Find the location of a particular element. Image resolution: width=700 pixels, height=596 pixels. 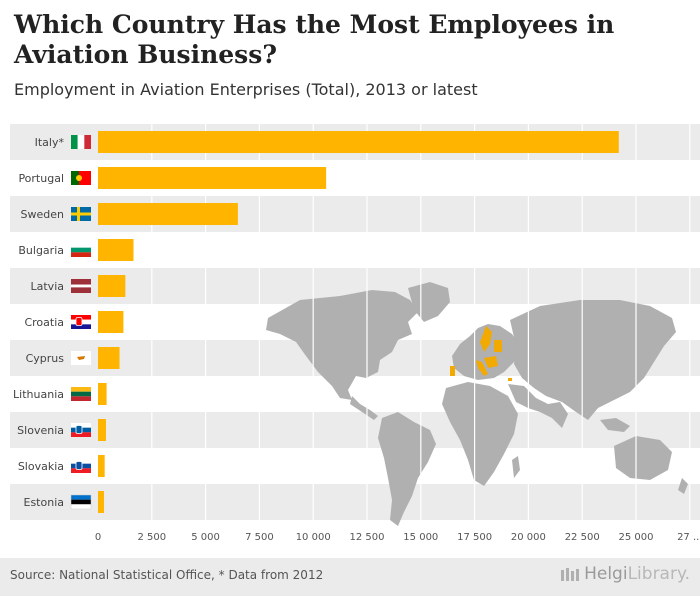

map-highlight-cyprus is located at coordinates (510, 379).